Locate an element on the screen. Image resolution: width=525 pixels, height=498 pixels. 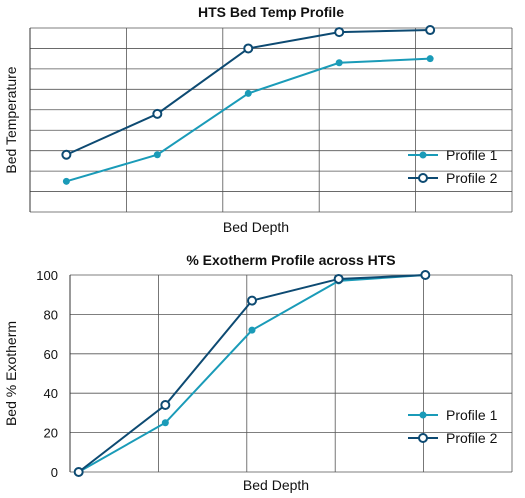
y-tick-label: 40 is located at coordinates (51, 393).